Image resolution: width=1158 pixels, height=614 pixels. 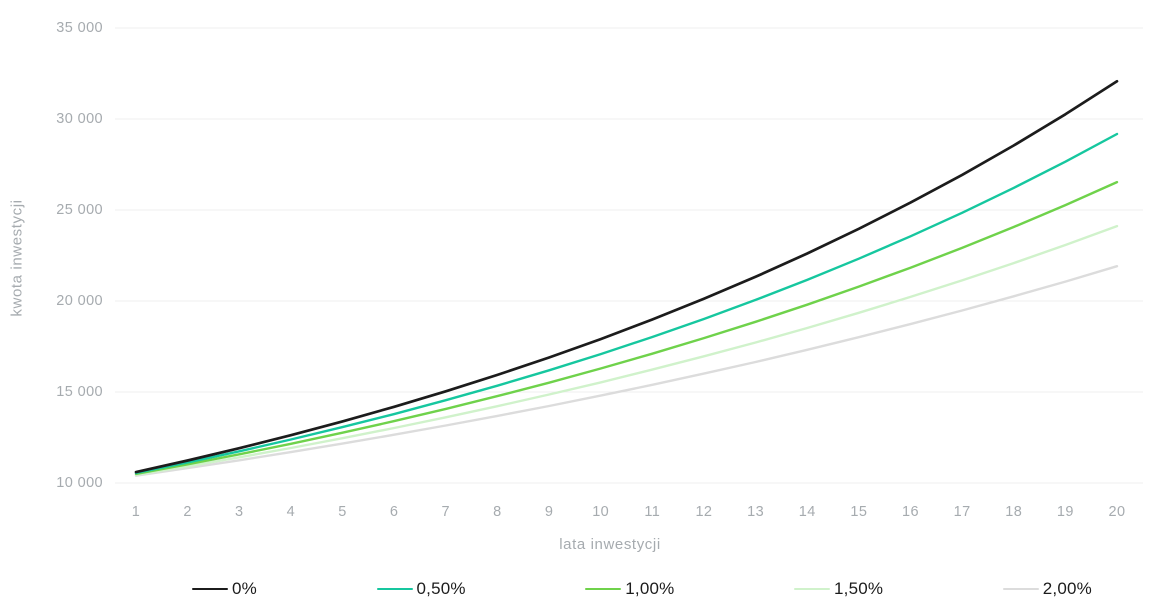 What do you see at coordinates (441, 588) in the screenshot?
I see `legend-label: 0,50%` at bounding box center [441, 588].